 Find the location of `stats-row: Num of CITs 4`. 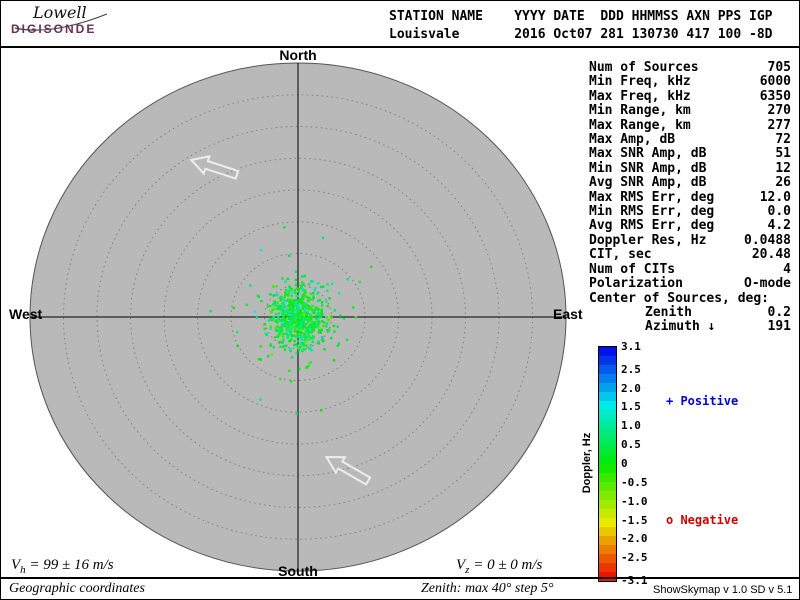

stats-row: Num of CITs 4 is located at coordinates (690, 269).